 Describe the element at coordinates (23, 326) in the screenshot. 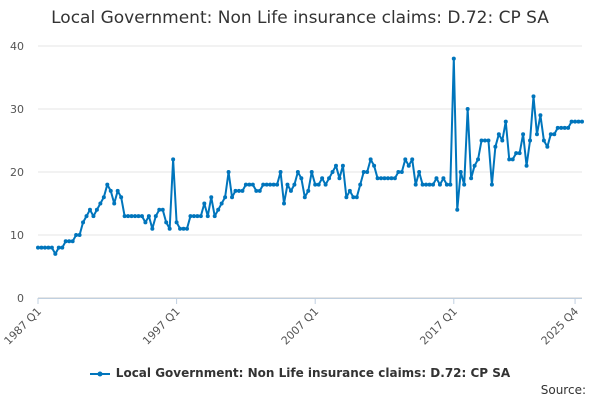

I see `x-tick-label: 1987 Q1` at that location.